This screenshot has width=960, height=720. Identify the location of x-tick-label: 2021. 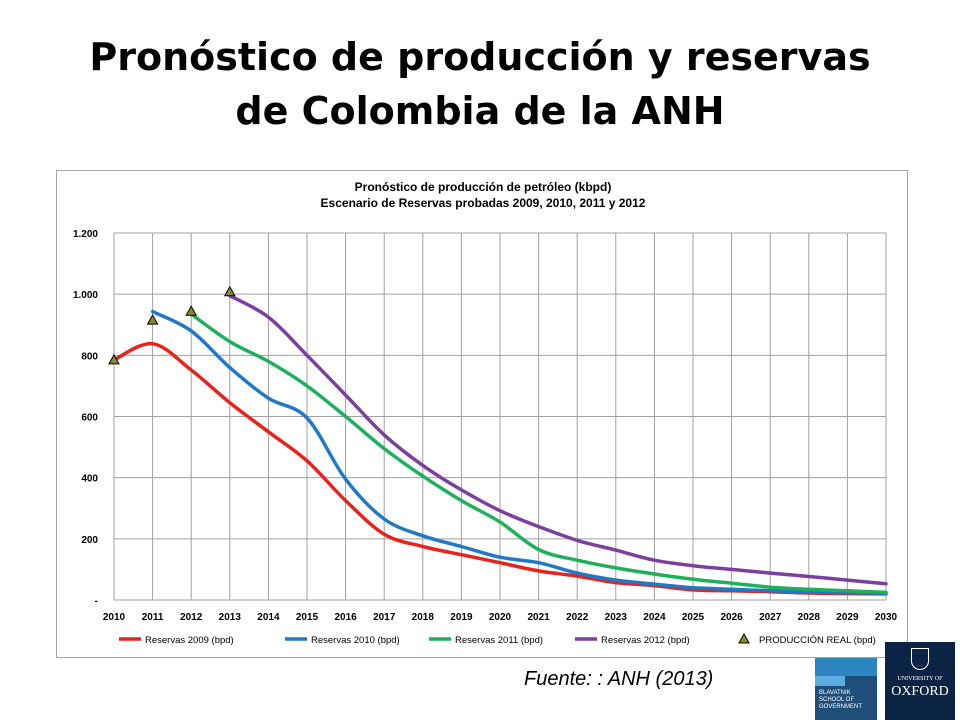
(538, 617).